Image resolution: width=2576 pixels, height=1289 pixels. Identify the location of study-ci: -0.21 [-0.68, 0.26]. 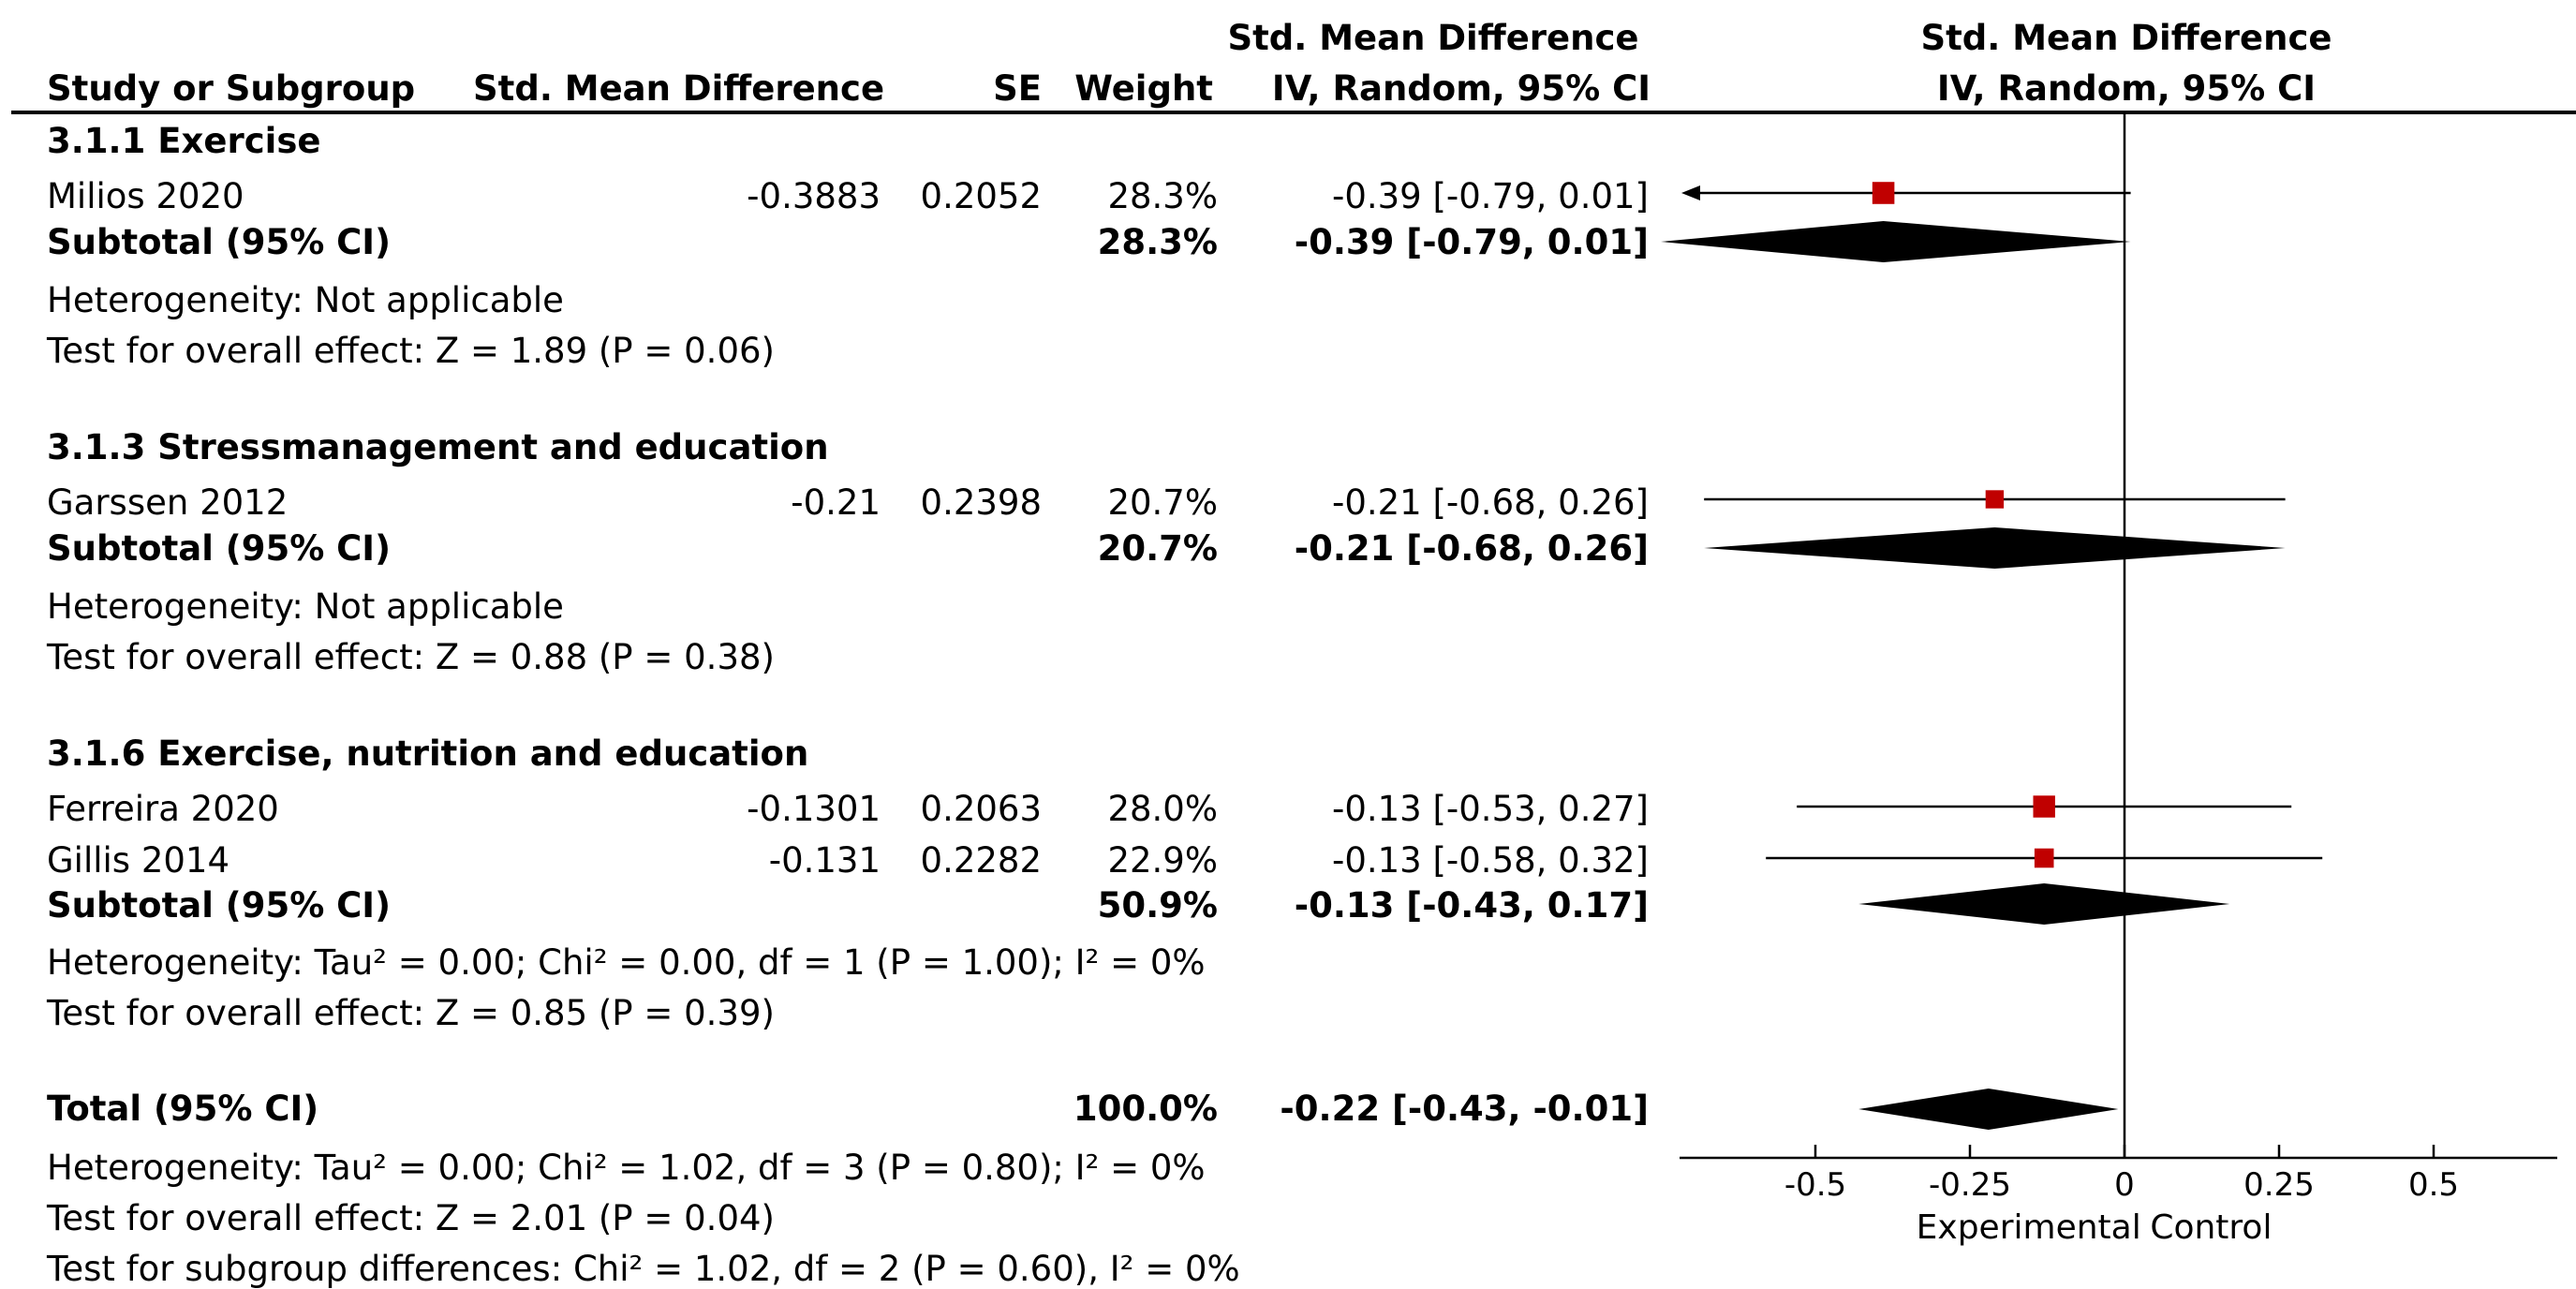
(1490, 502).